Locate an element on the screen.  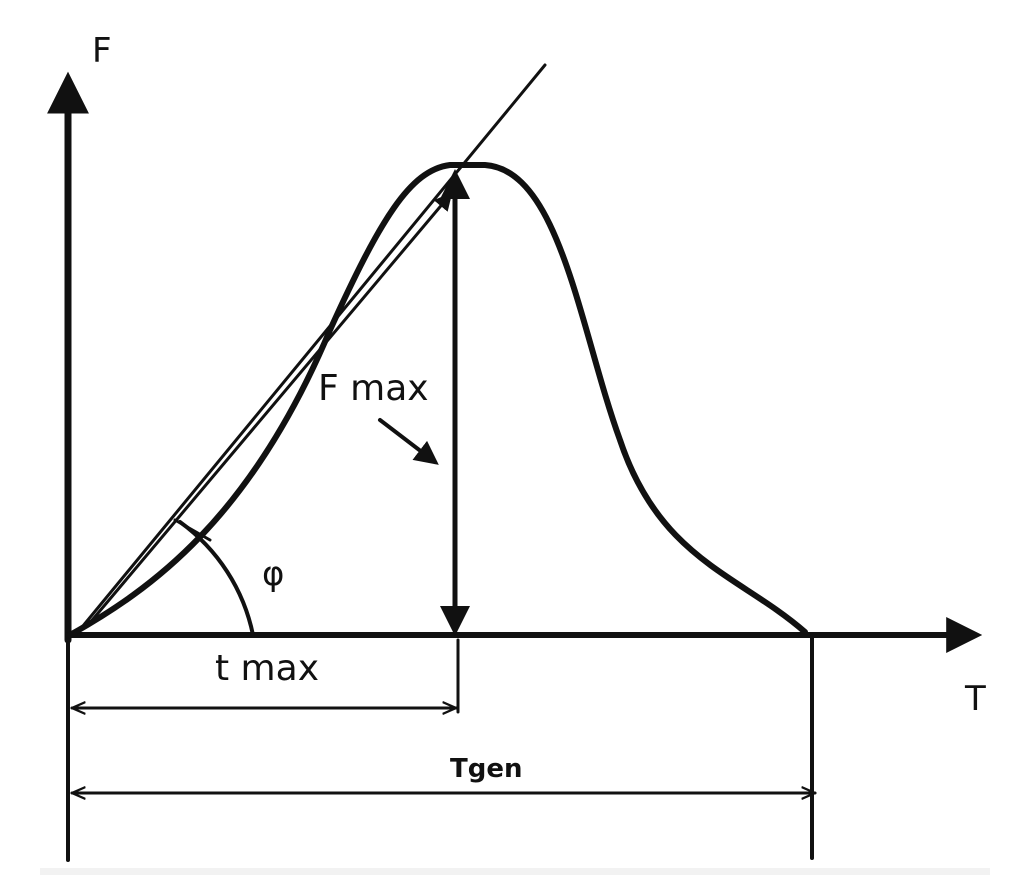
total-time-label: Tgen is located at coordinates (486, 769).